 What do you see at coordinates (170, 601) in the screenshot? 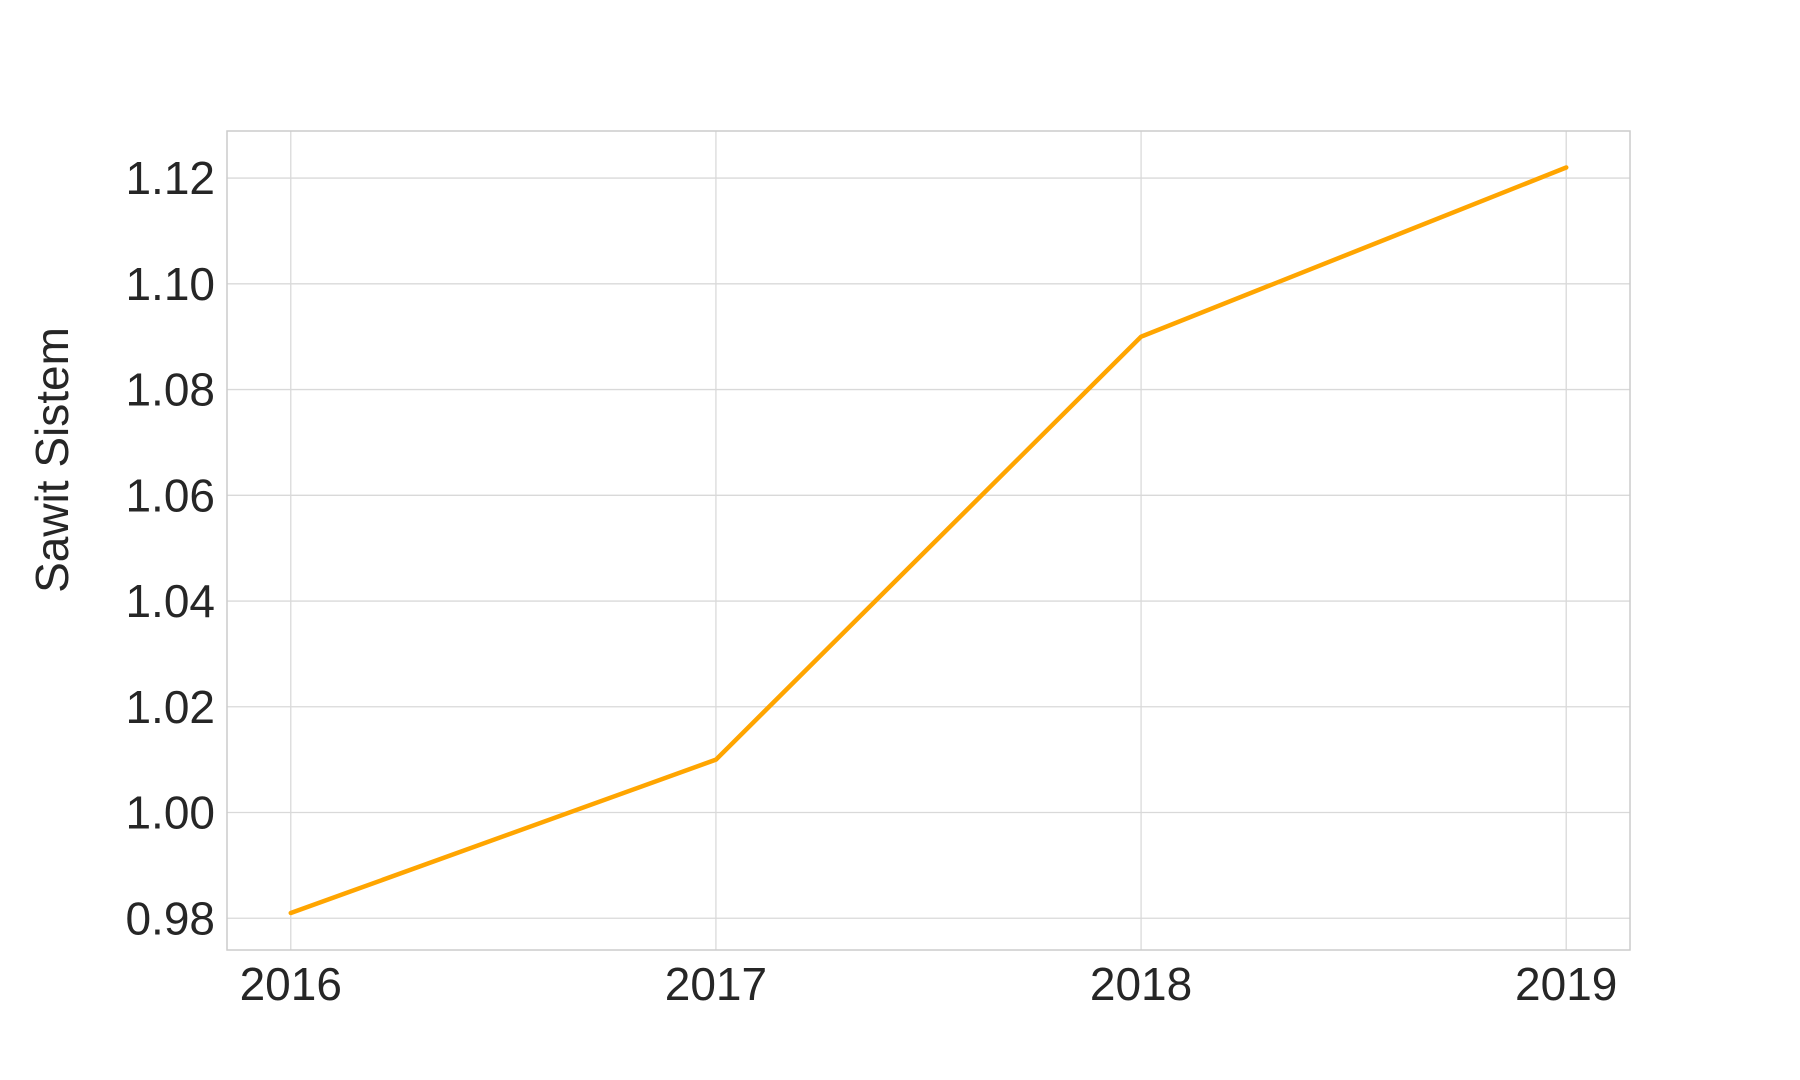
I see `y-tick-label: 1.04` at bounding box center [170, 601].